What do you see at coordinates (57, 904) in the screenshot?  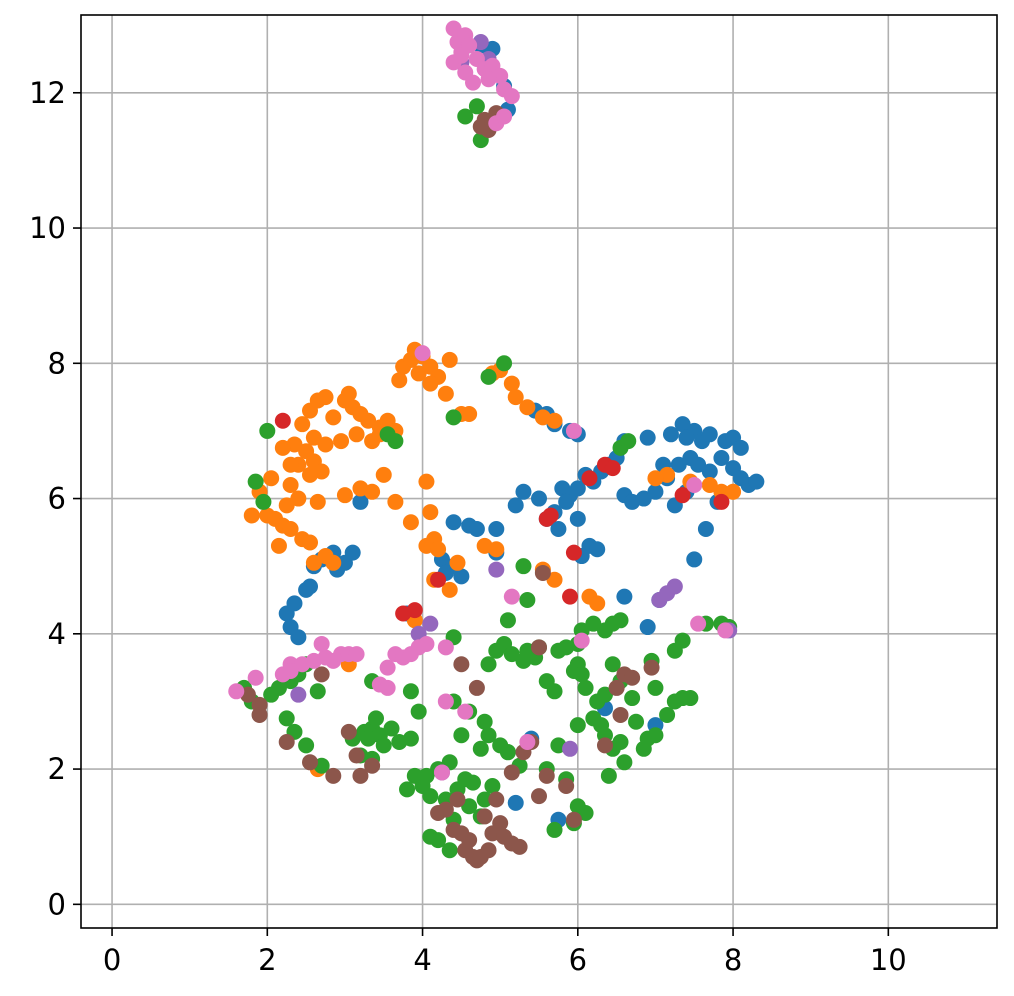 I see `y-tick-label: 0` at bounding box center [57, 904].